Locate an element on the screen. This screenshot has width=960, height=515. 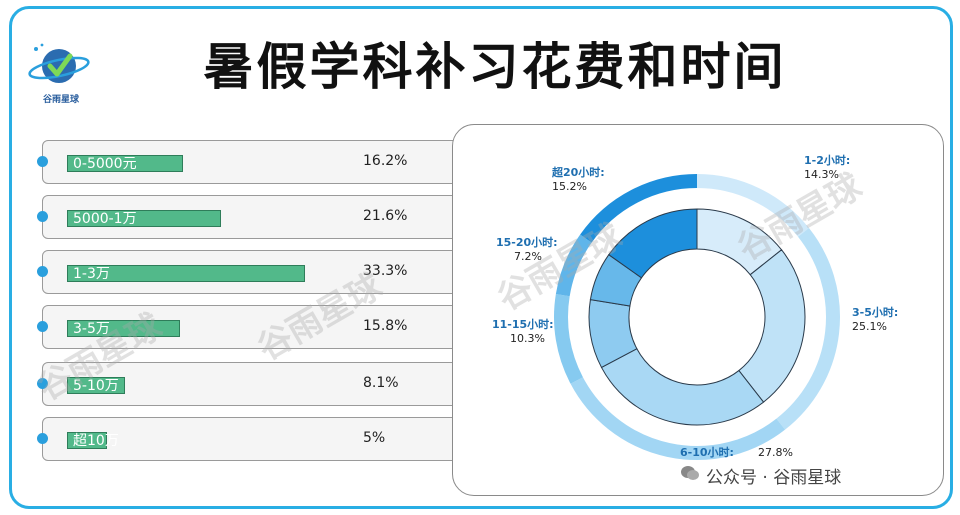
bar-value-label: 33.3% is located at coordinates (385, 271).